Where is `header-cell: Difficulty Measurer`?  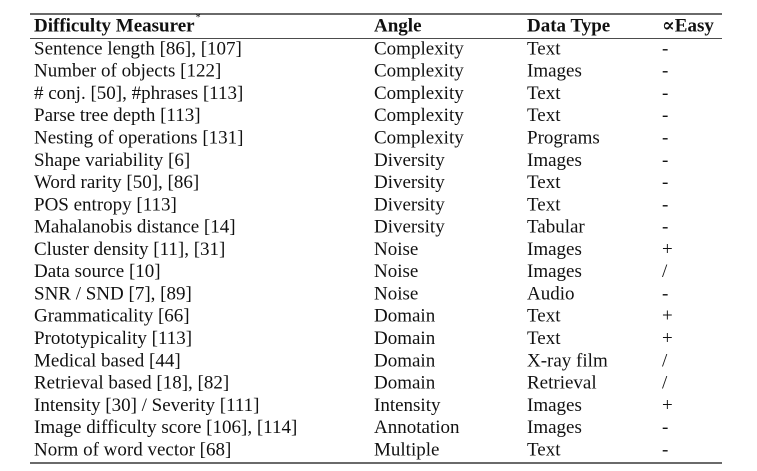 header-cell: Difficulty Measurer is located at coordinates (114, 25).